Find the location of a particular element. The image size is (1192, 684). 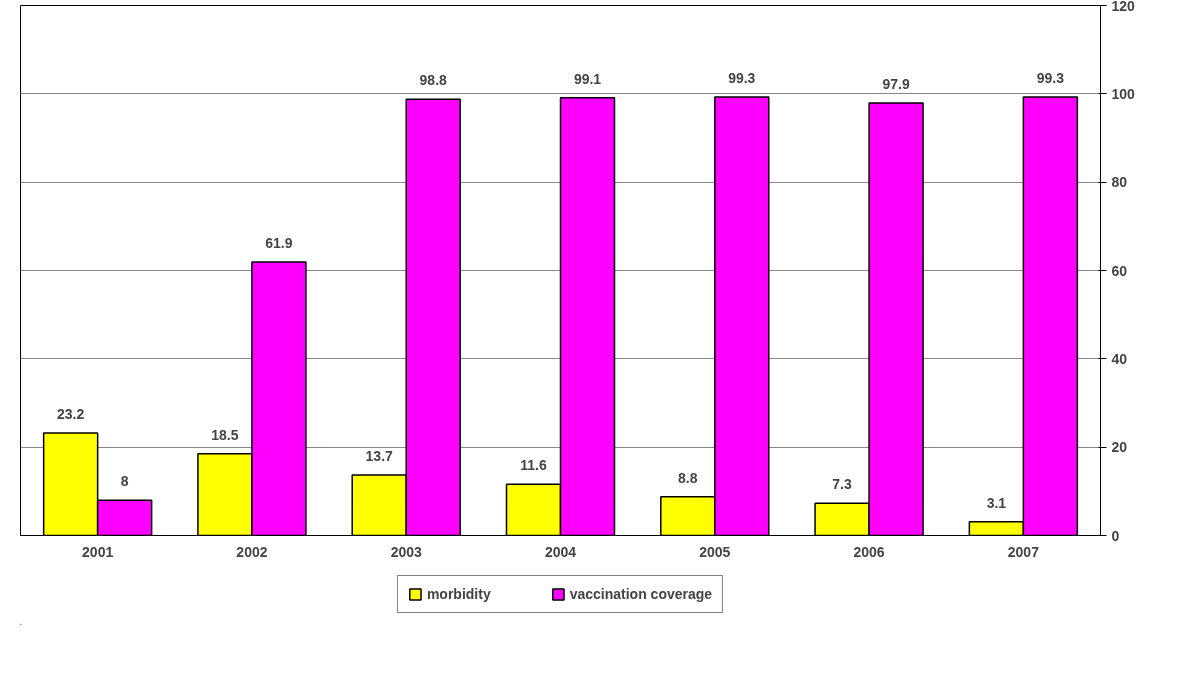

data-label: 11.6 is located at coordinates (533, 465).